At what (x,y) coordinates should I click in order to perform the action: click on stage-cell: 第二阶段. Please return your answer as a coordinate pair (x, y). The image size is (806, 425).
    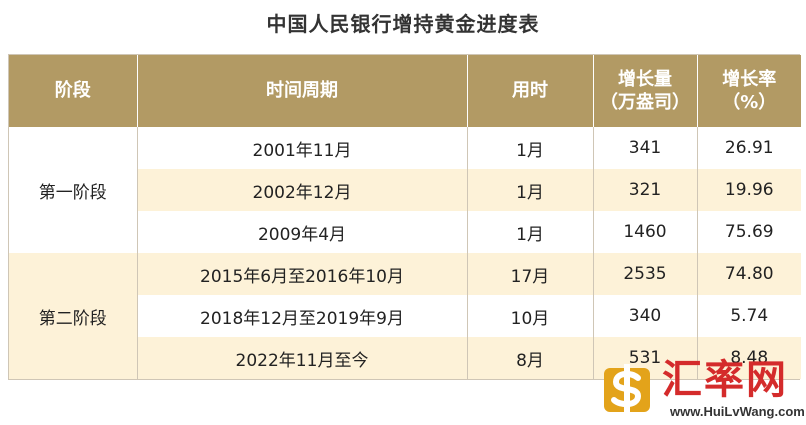
    Looking at the image, I should click on (73, 316).